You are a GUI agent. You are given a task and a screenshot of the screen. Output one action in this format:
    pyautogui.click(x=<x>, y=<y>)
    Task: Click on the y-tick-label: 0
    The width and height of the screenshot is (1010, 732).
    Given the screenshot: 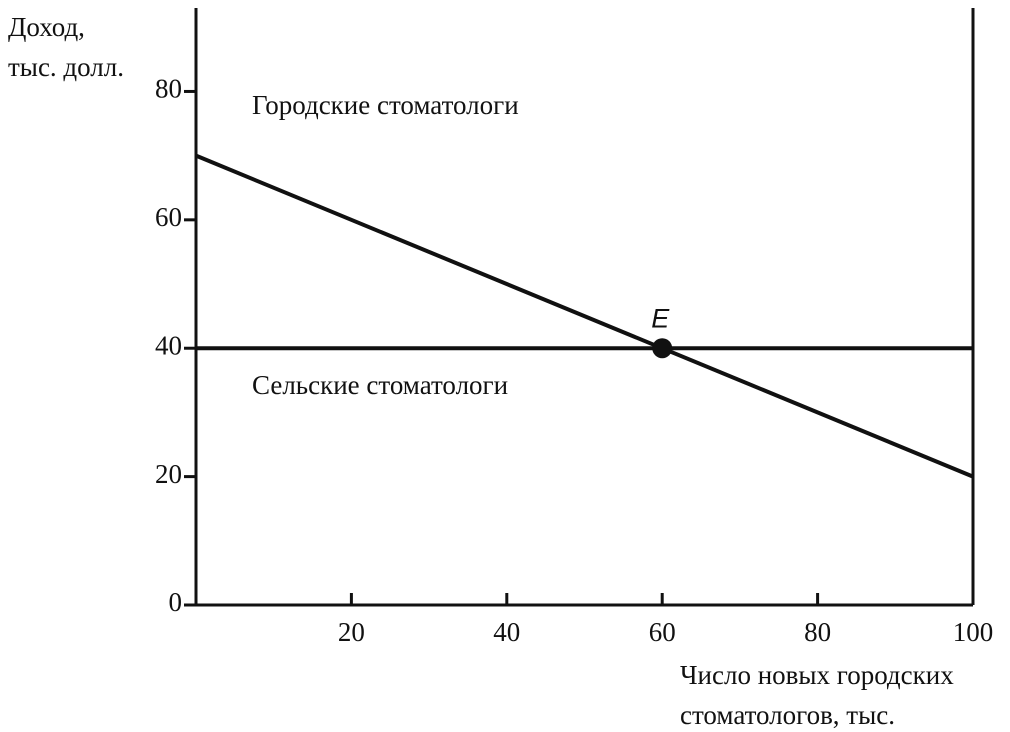 What is the action you would take?
    pyautogui.click(x=176, y=602)
    